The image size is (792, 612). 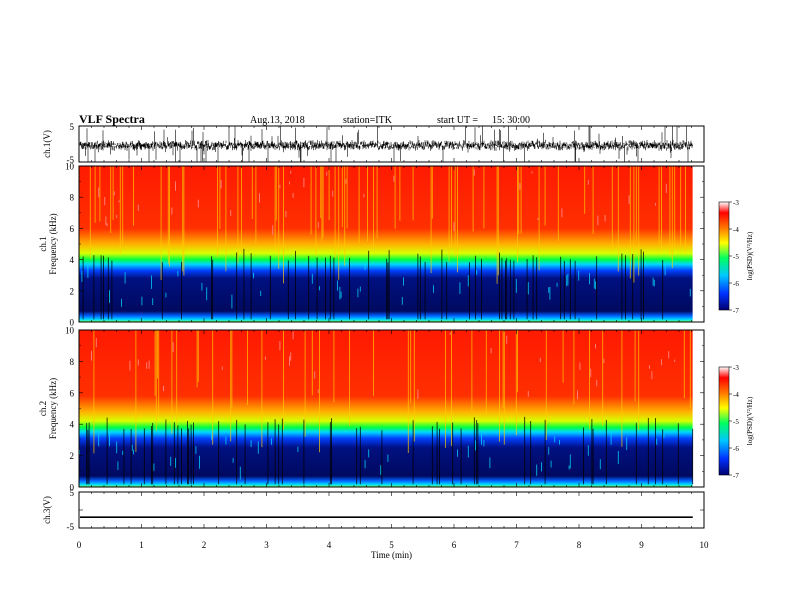 I want to click on ch3-wave-ylabel: ch.3(V), so click(x=47, y=510).